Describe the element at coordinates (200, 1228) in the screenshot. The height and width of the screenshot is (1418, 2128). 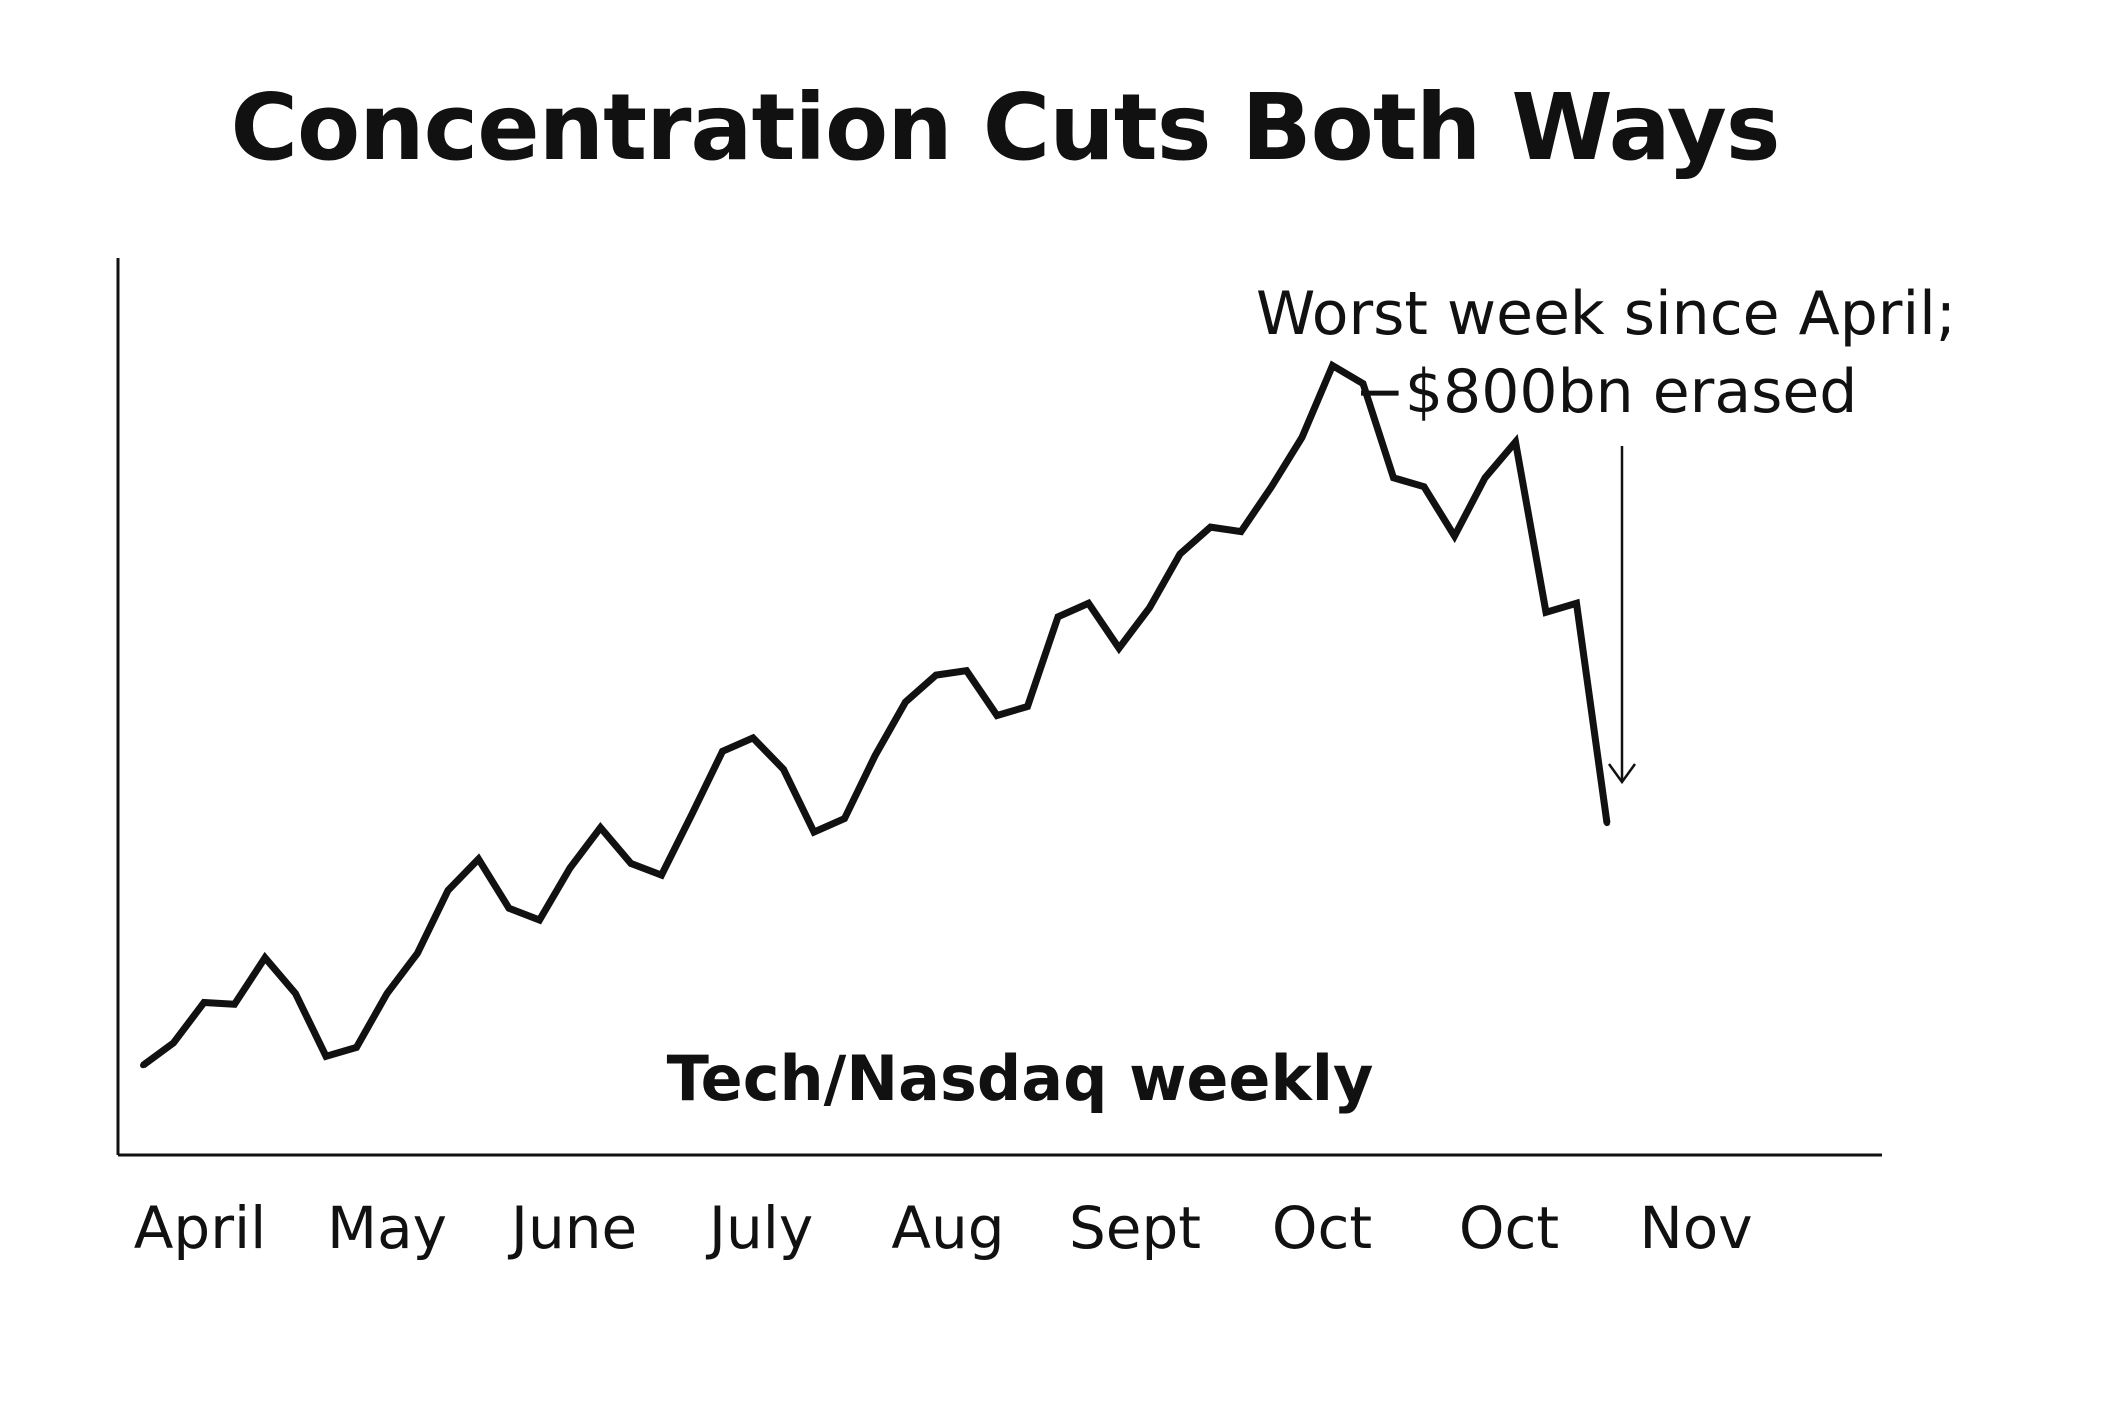
I see `x-tick-label: April` at that location.